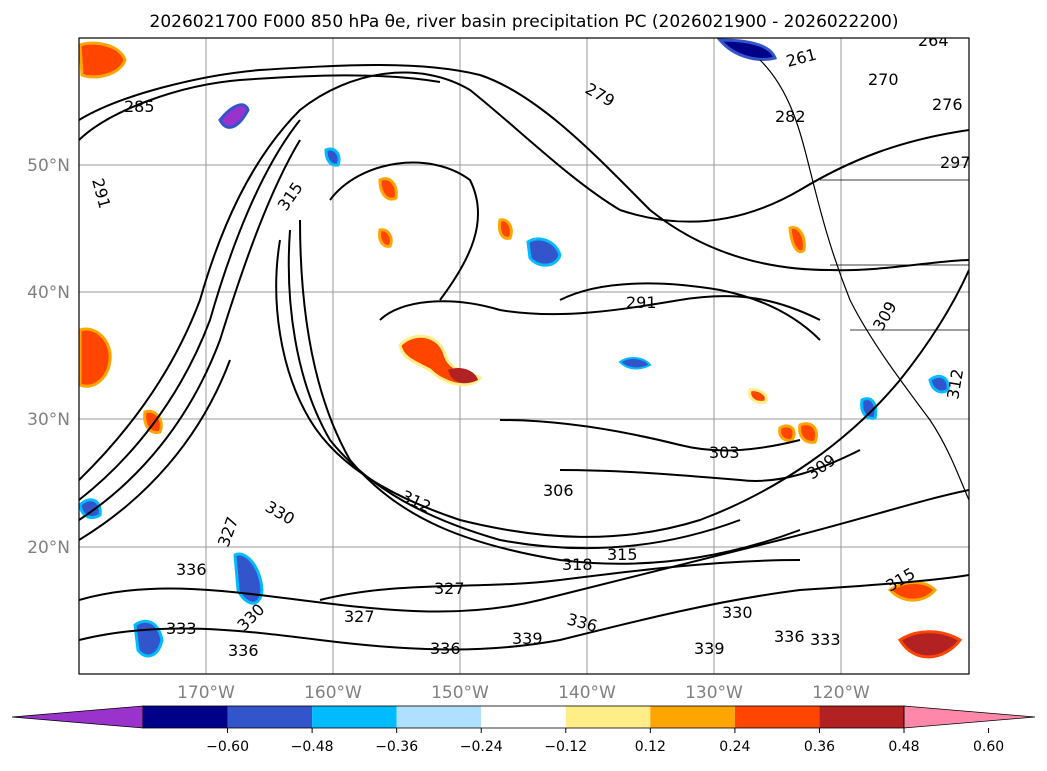  Describe the element at coordinates (460, 693) in the screenshot. I see `lon-label-150w: 150°W` at that location.